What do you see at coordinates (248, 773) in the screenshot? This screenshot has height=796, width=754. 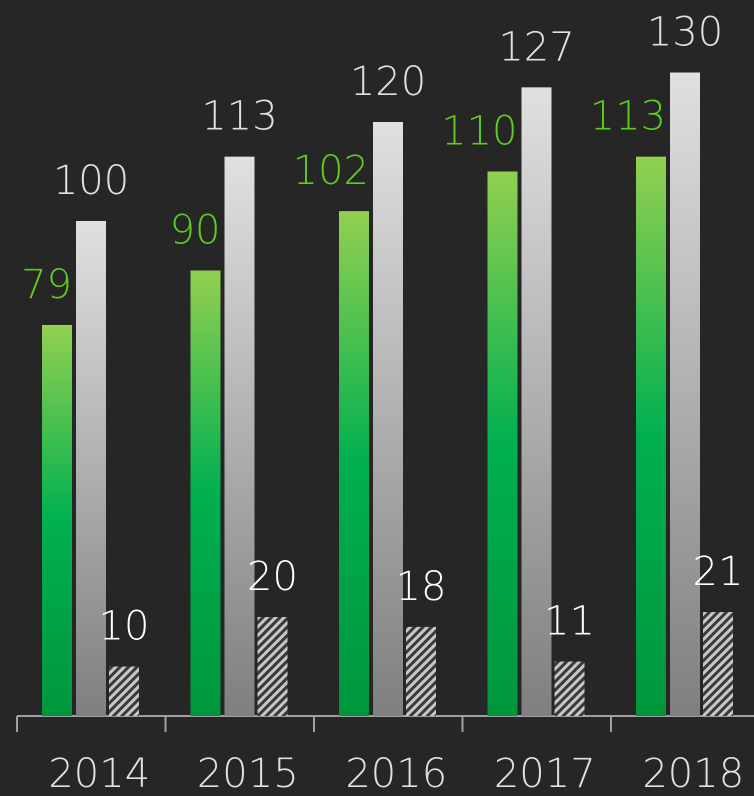 I see `x-tick-label: 2015` at bounding box center [248, 773].